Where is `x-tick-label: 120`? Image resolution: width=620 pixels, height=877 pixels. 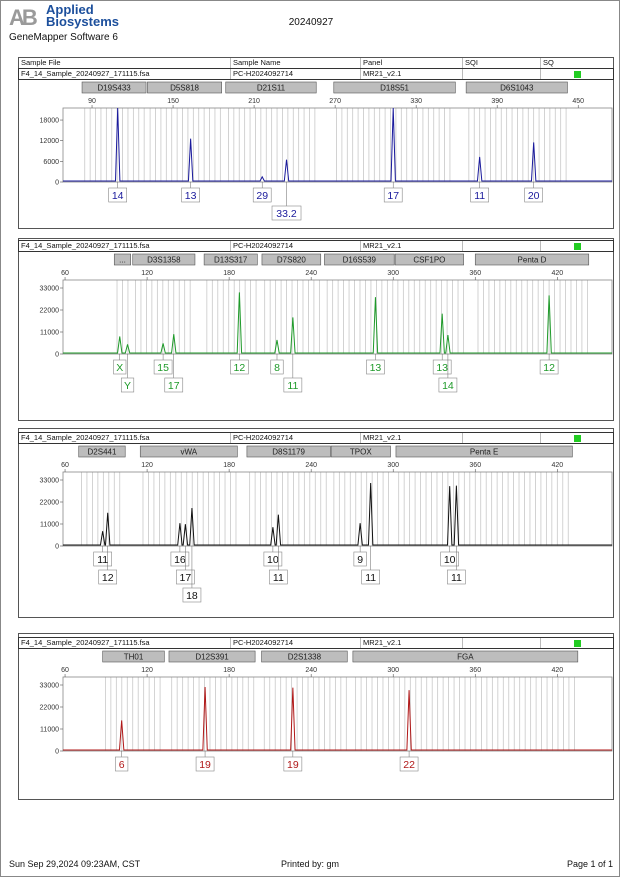
x-tick-label: 120 is located at coordinates (147, 273).